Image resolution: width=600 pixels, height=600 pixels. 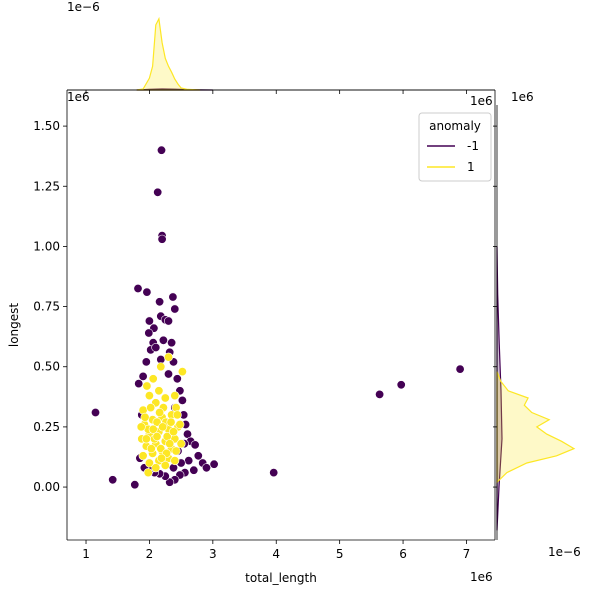 I want to click on right-marginal-kde, so click(x=536, y=322).